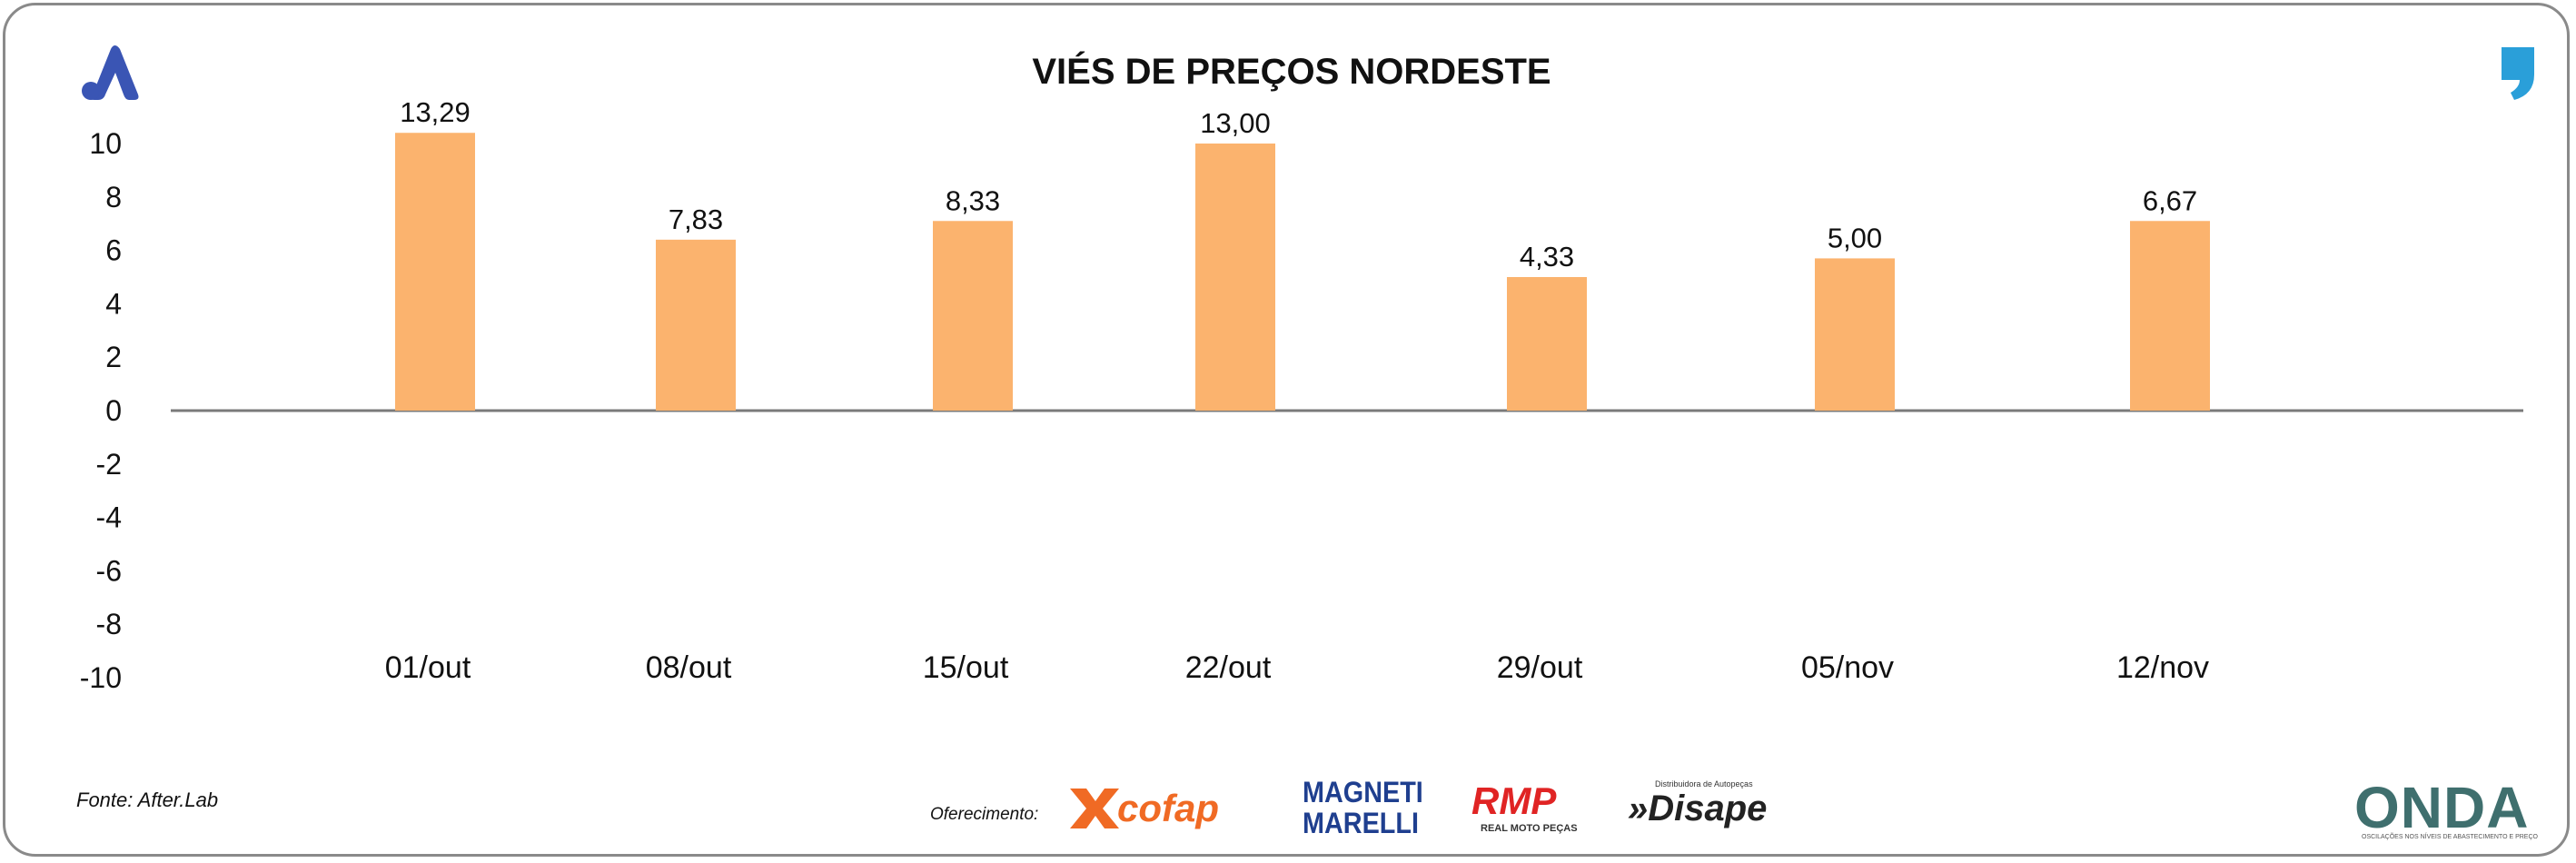 The width and height of the screenshot is (2576, 863). What do you see at coordinates (435, 112) in the screenshot?
I see `data-label: 13,29` at bounding box center [435, 112].